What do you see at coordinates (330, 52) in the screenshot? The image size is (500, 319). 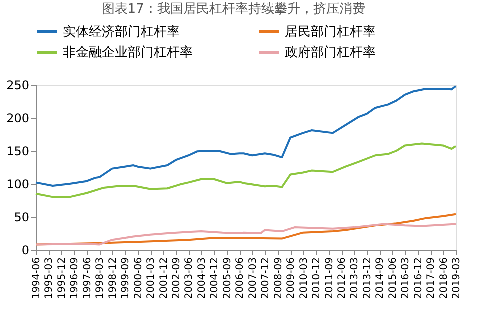 I see `legend-label: 政府部门杠杆率` at bounding box center [330, 52].